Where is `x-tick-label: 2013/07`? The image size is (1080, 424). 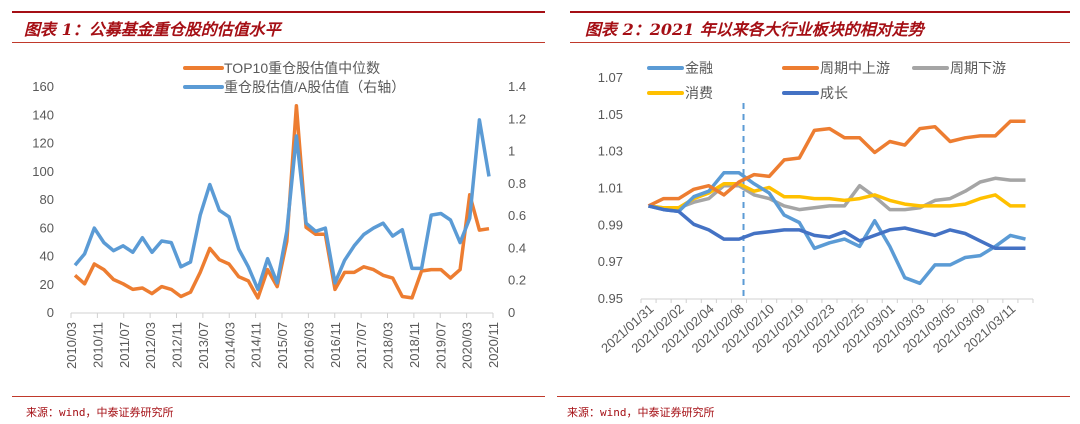
x-tick-label: 2013/07 is located at coordinates (203, 345).